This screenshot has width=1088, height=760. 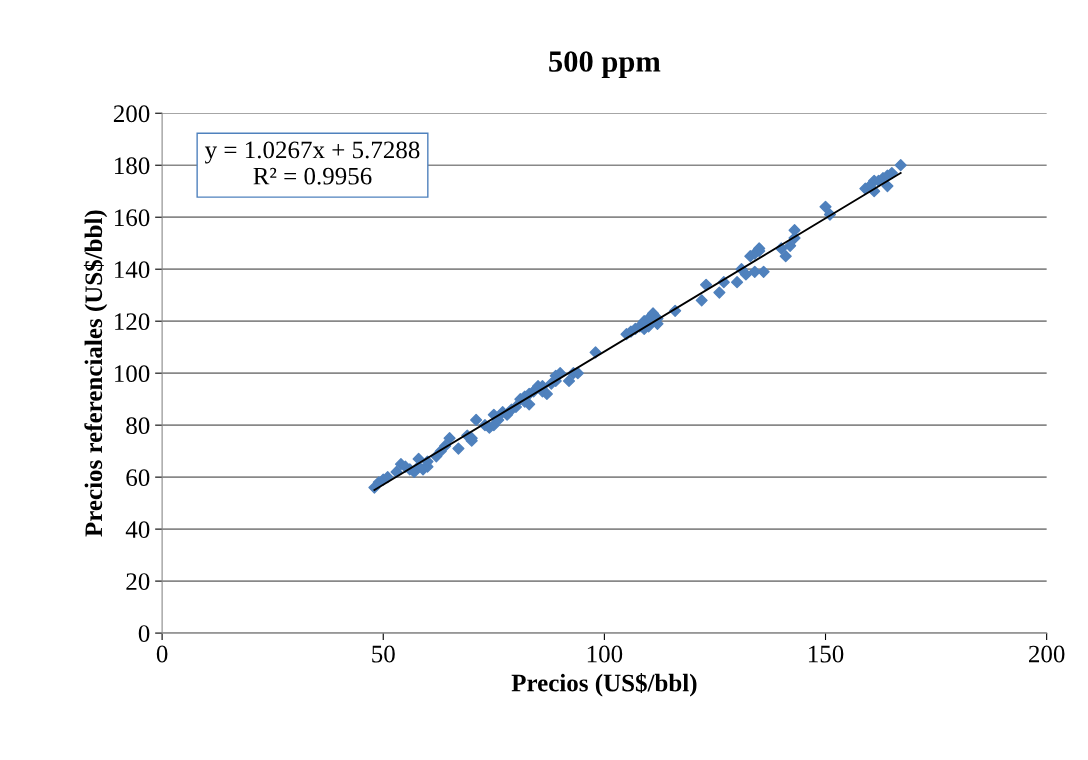 I want to click on y-tick-label: 0, so click(x=144, y=633).